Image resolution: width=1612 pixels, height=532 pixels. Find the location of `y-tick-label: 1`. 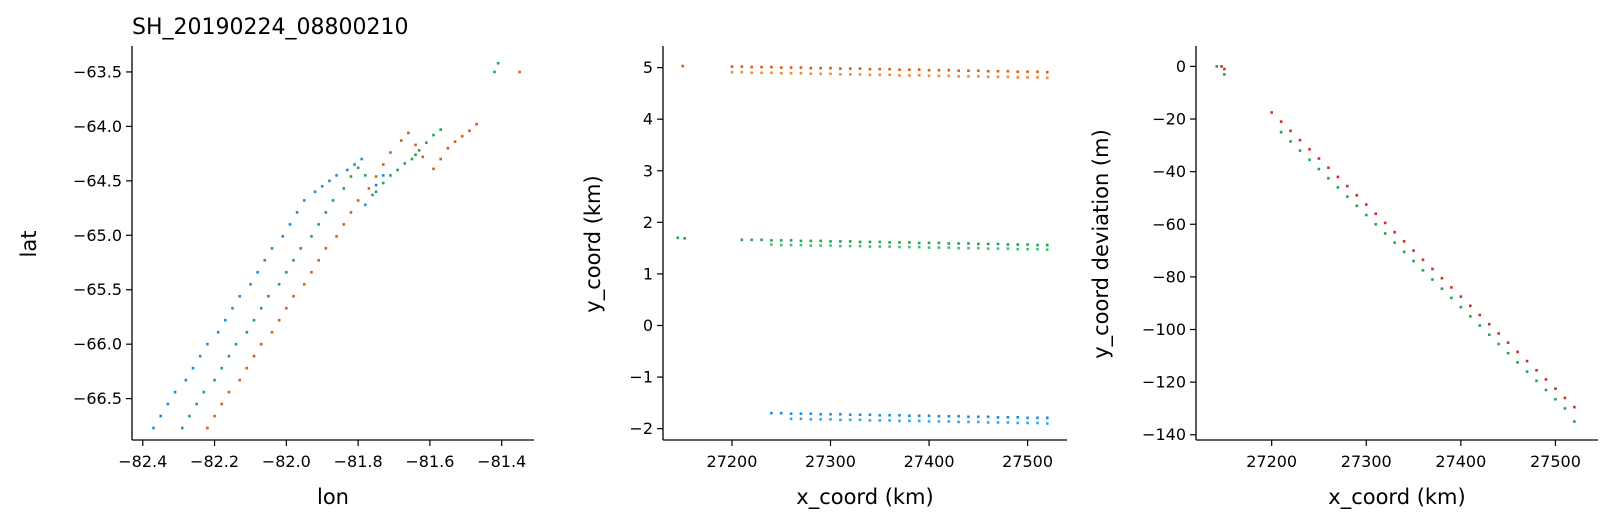

y-tick-label: 1 is located at coordinates (648, 273).